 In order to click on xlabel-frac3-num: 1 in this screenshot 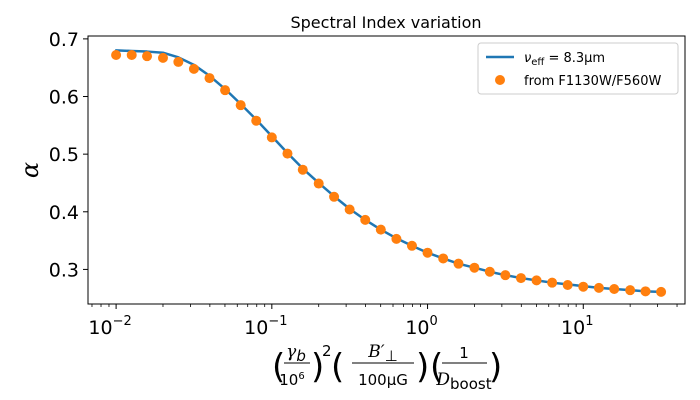, I will do `click(464, 353)`.